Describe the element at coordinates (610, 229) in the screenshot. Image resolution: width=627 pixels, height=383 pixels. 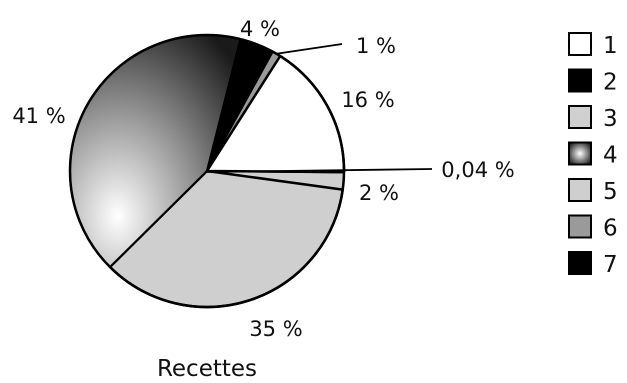
I see `legend-label-6: 6` at that location.